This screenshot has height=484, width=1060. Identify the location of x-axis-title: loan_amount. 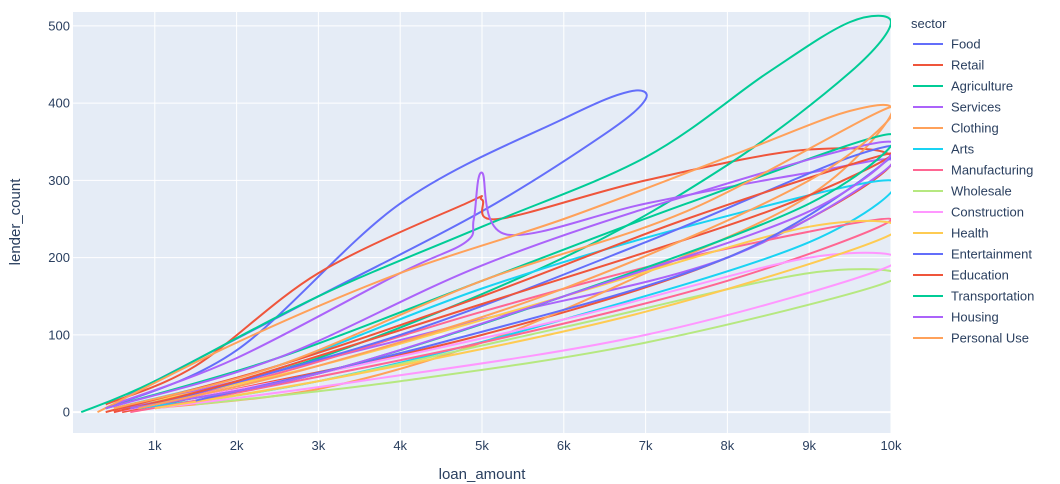
(483, 474).